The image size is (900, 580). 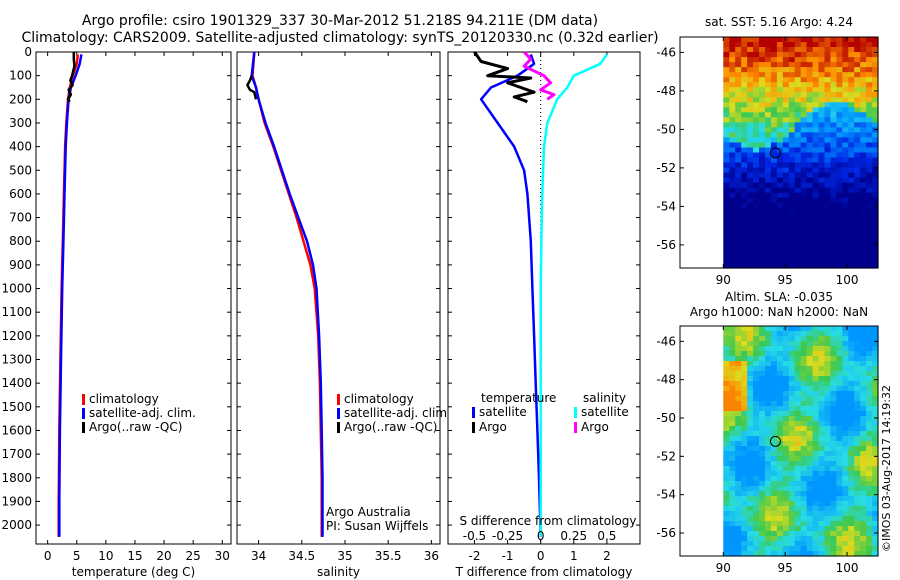 What do you see at coordinates (163, 556) in the screenshot?
I see `temperature-xtick-label: 20` at bounding box center [163, 556].